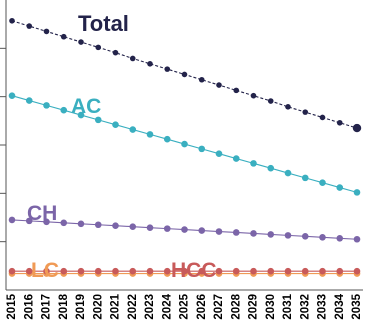 Image resolution: width=368 pixels, height=333 pixels. What do you see at coordinates (12, 306) in the screenshot?
I see `x-tick-label: 2015` at bounding box center [12, 306].